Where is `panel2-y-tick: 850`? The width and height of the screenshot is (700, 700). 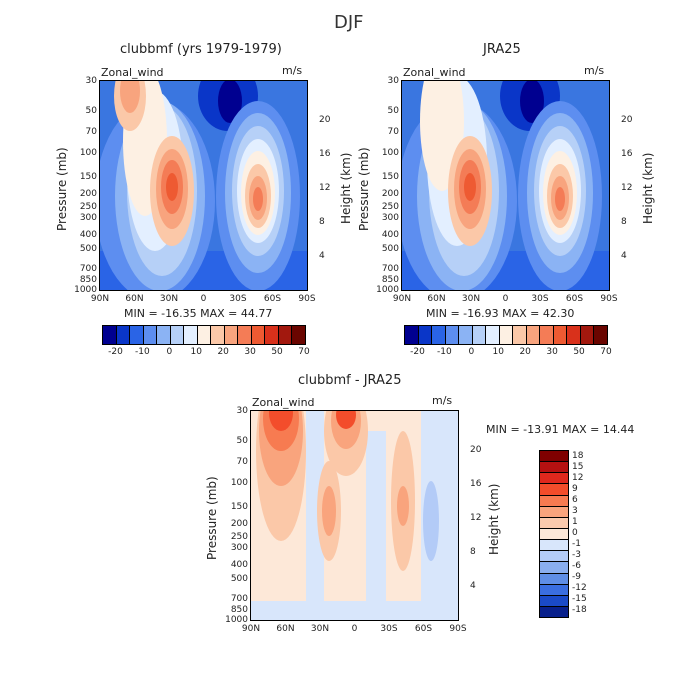
panel2-y-tick: 850 is located at coordinates (390, 280).